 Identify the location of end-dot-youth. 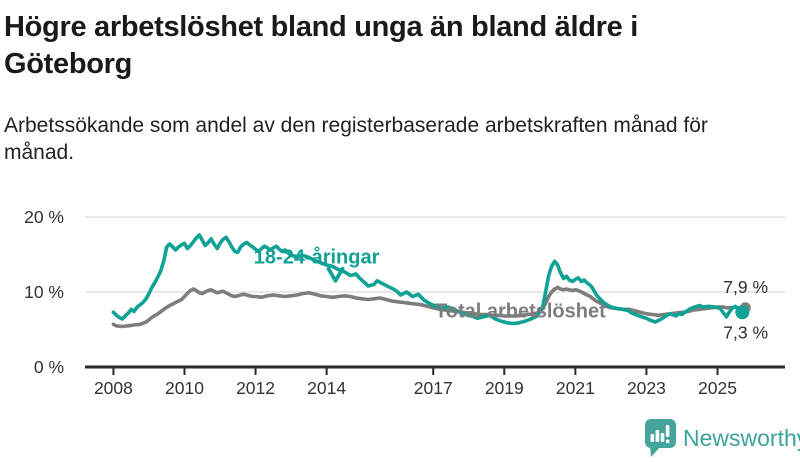
(742, 312).